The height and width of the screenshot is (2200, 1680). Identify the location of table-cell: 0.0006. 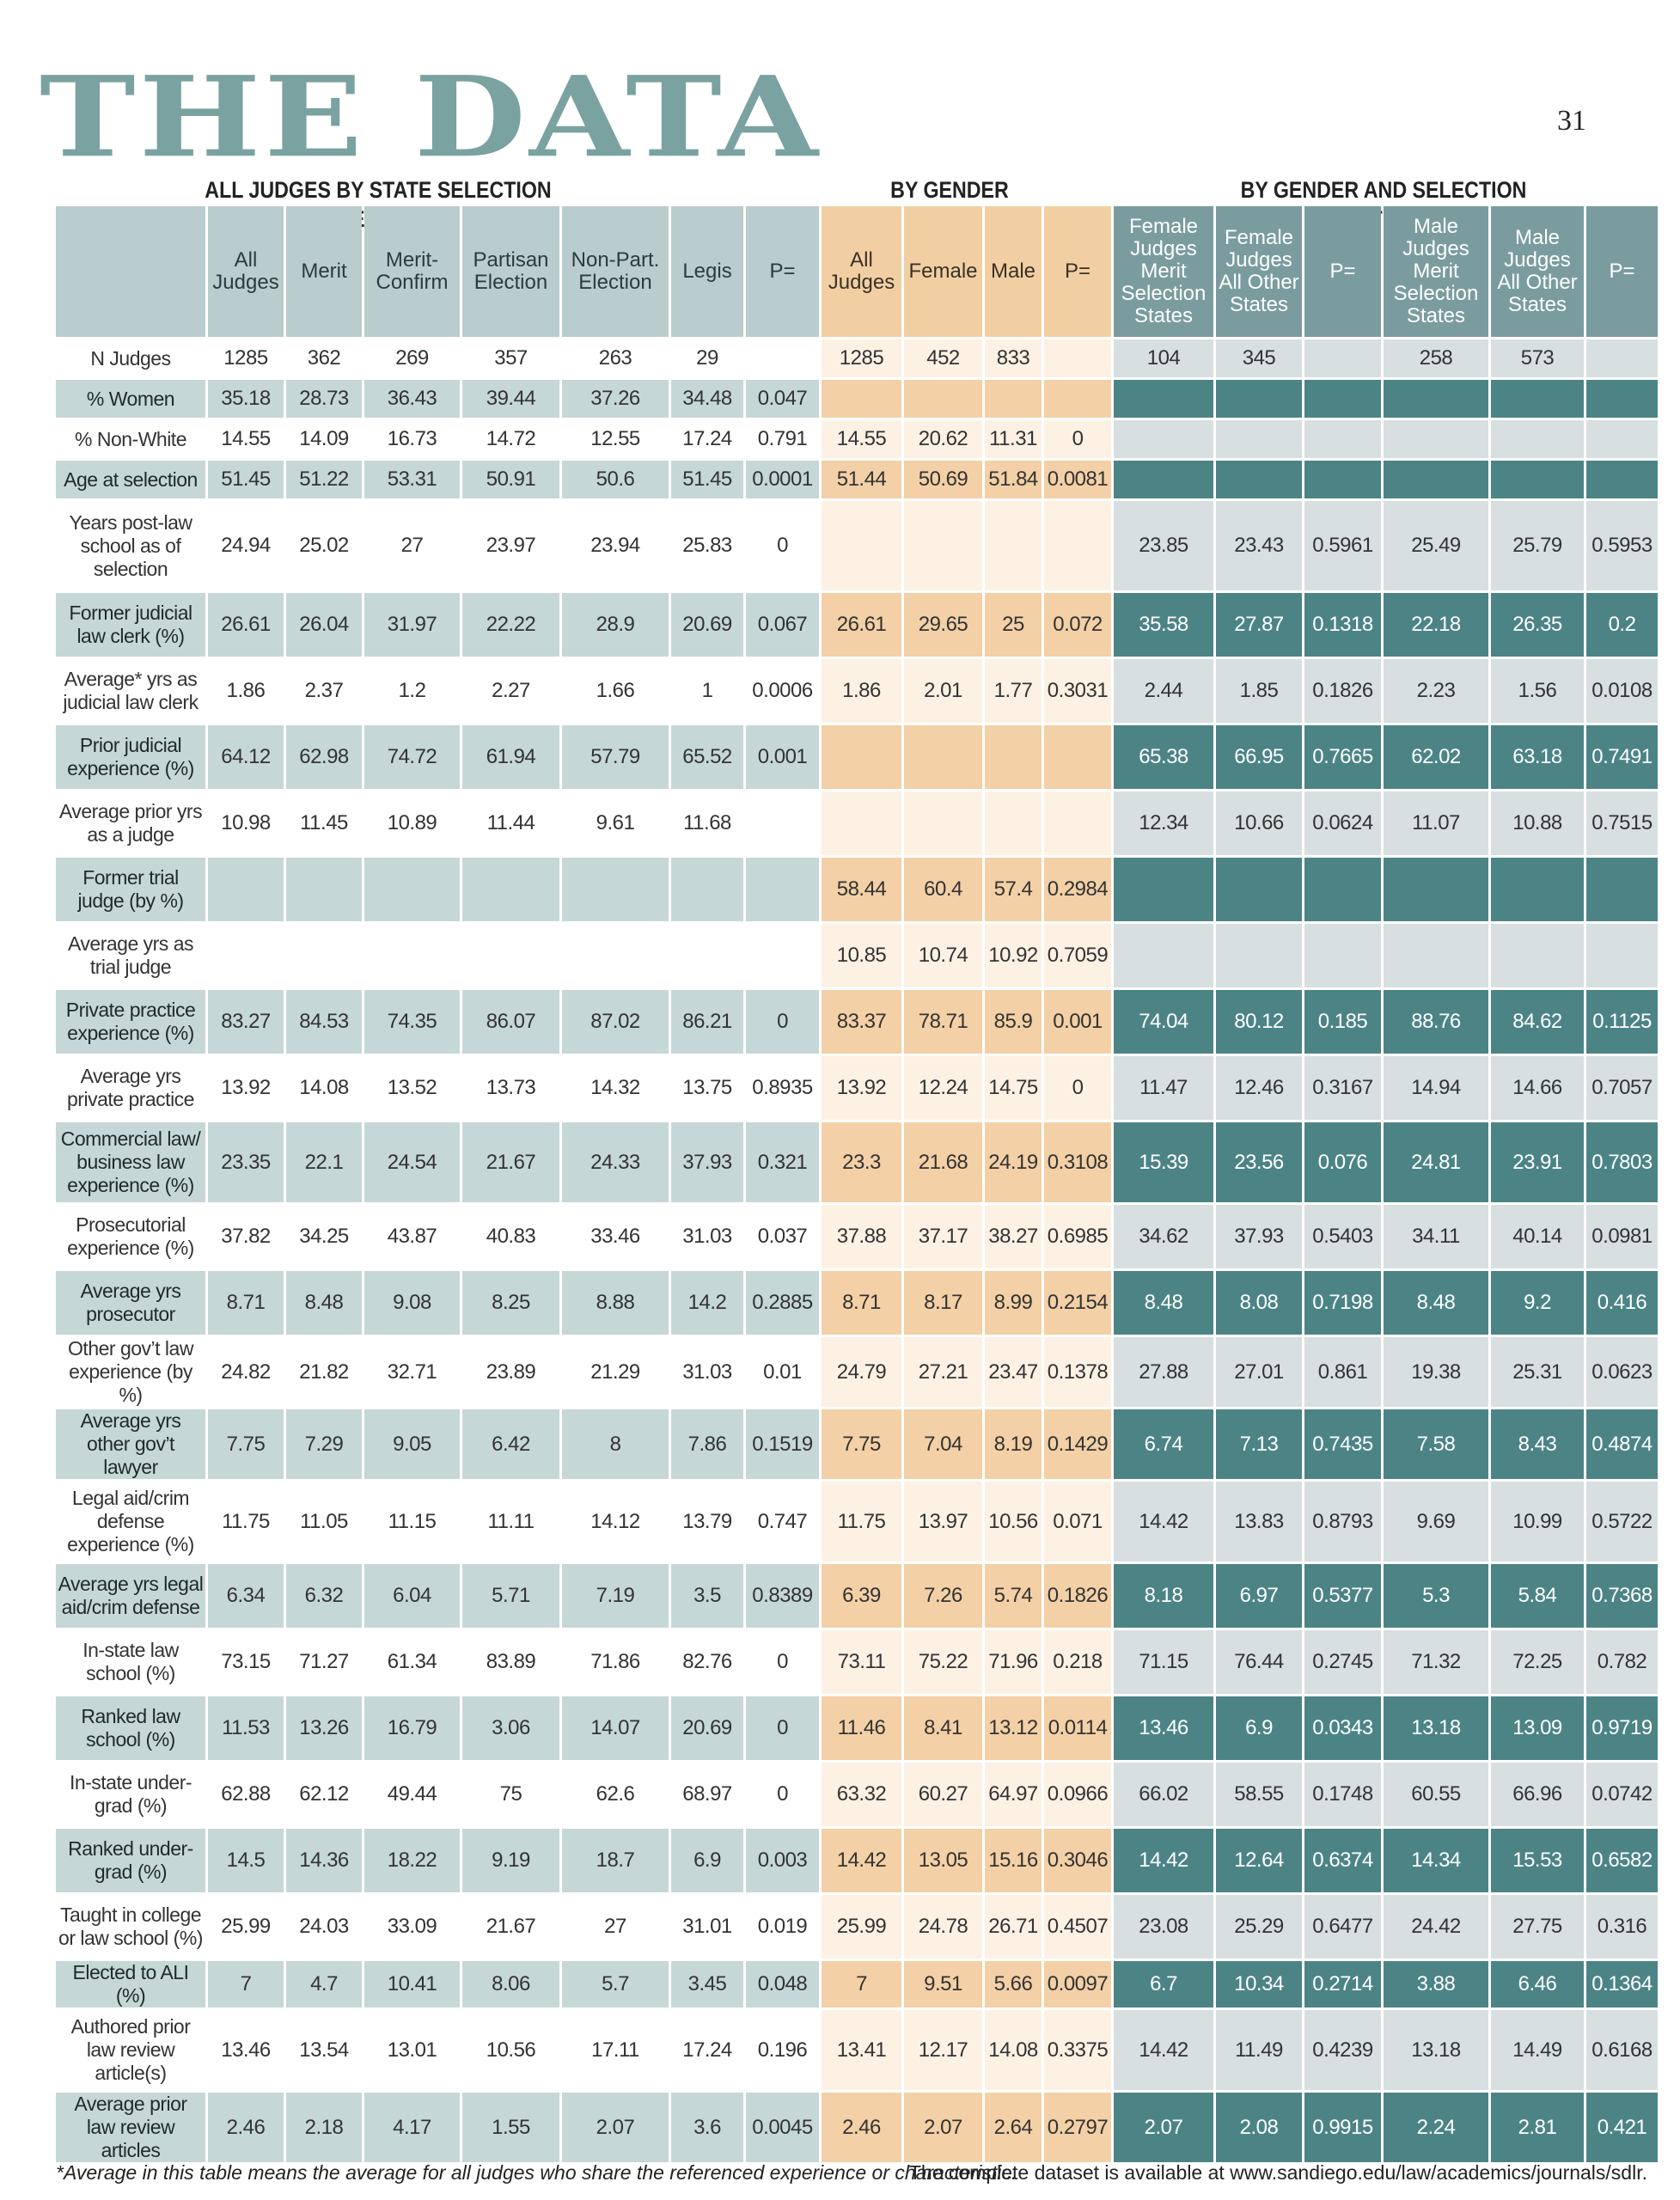
(783, 692).